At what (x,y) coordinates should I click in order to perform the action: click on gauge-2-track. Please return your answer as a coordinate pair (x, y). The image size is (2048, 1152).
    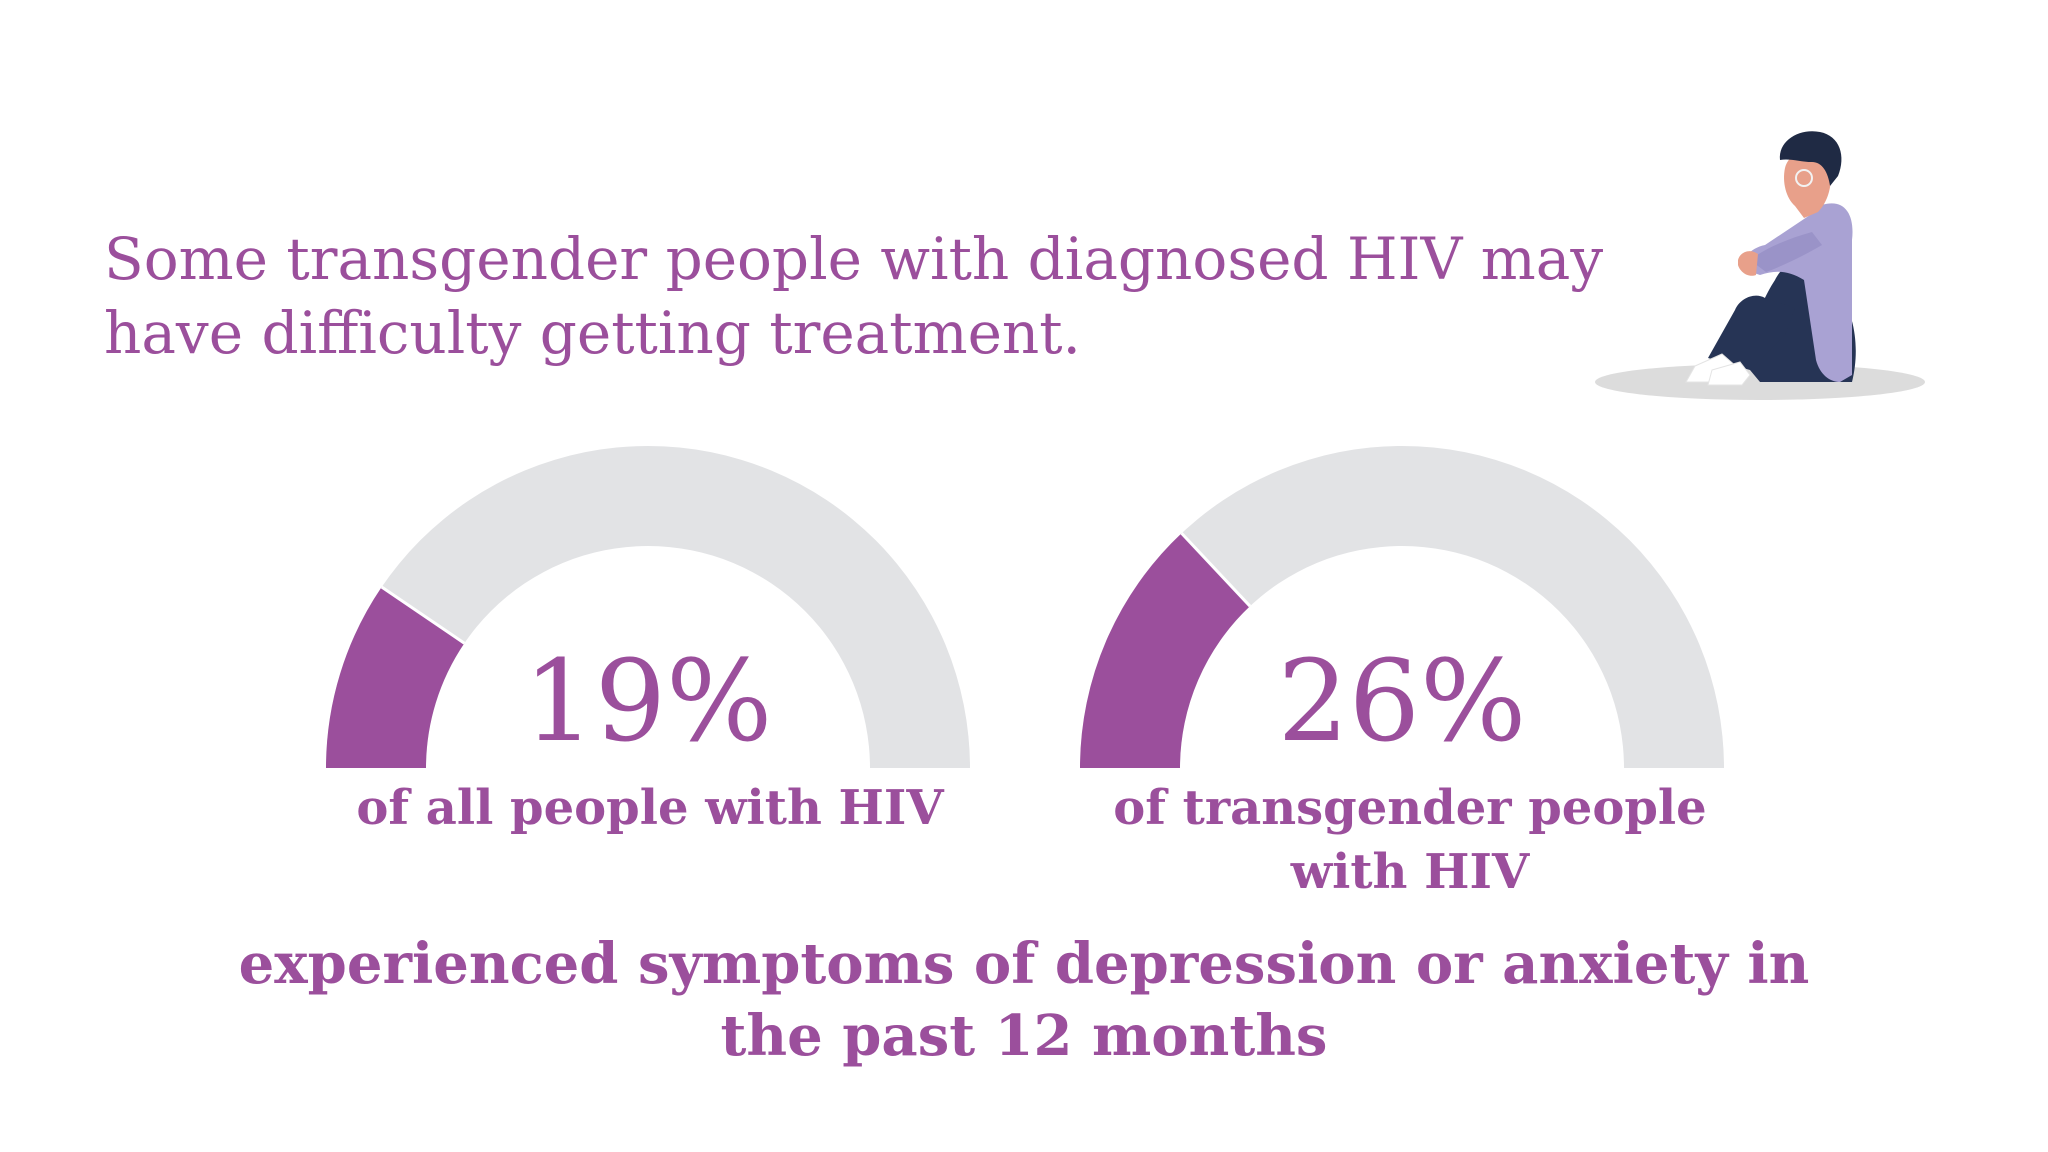
    Looking at the image, I should click on (1402, 607).